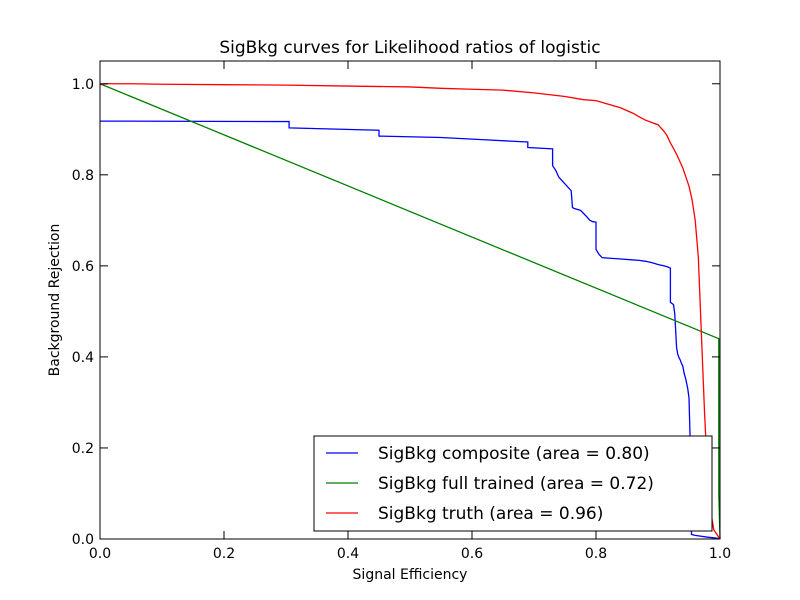 This screenshot has height=600, width=800. What do you see at coordinates (514, 454) in the screenshot?
I see `legend-label-1: SigBkg composite (area = 0.80)` at bounding box center [514, 454].